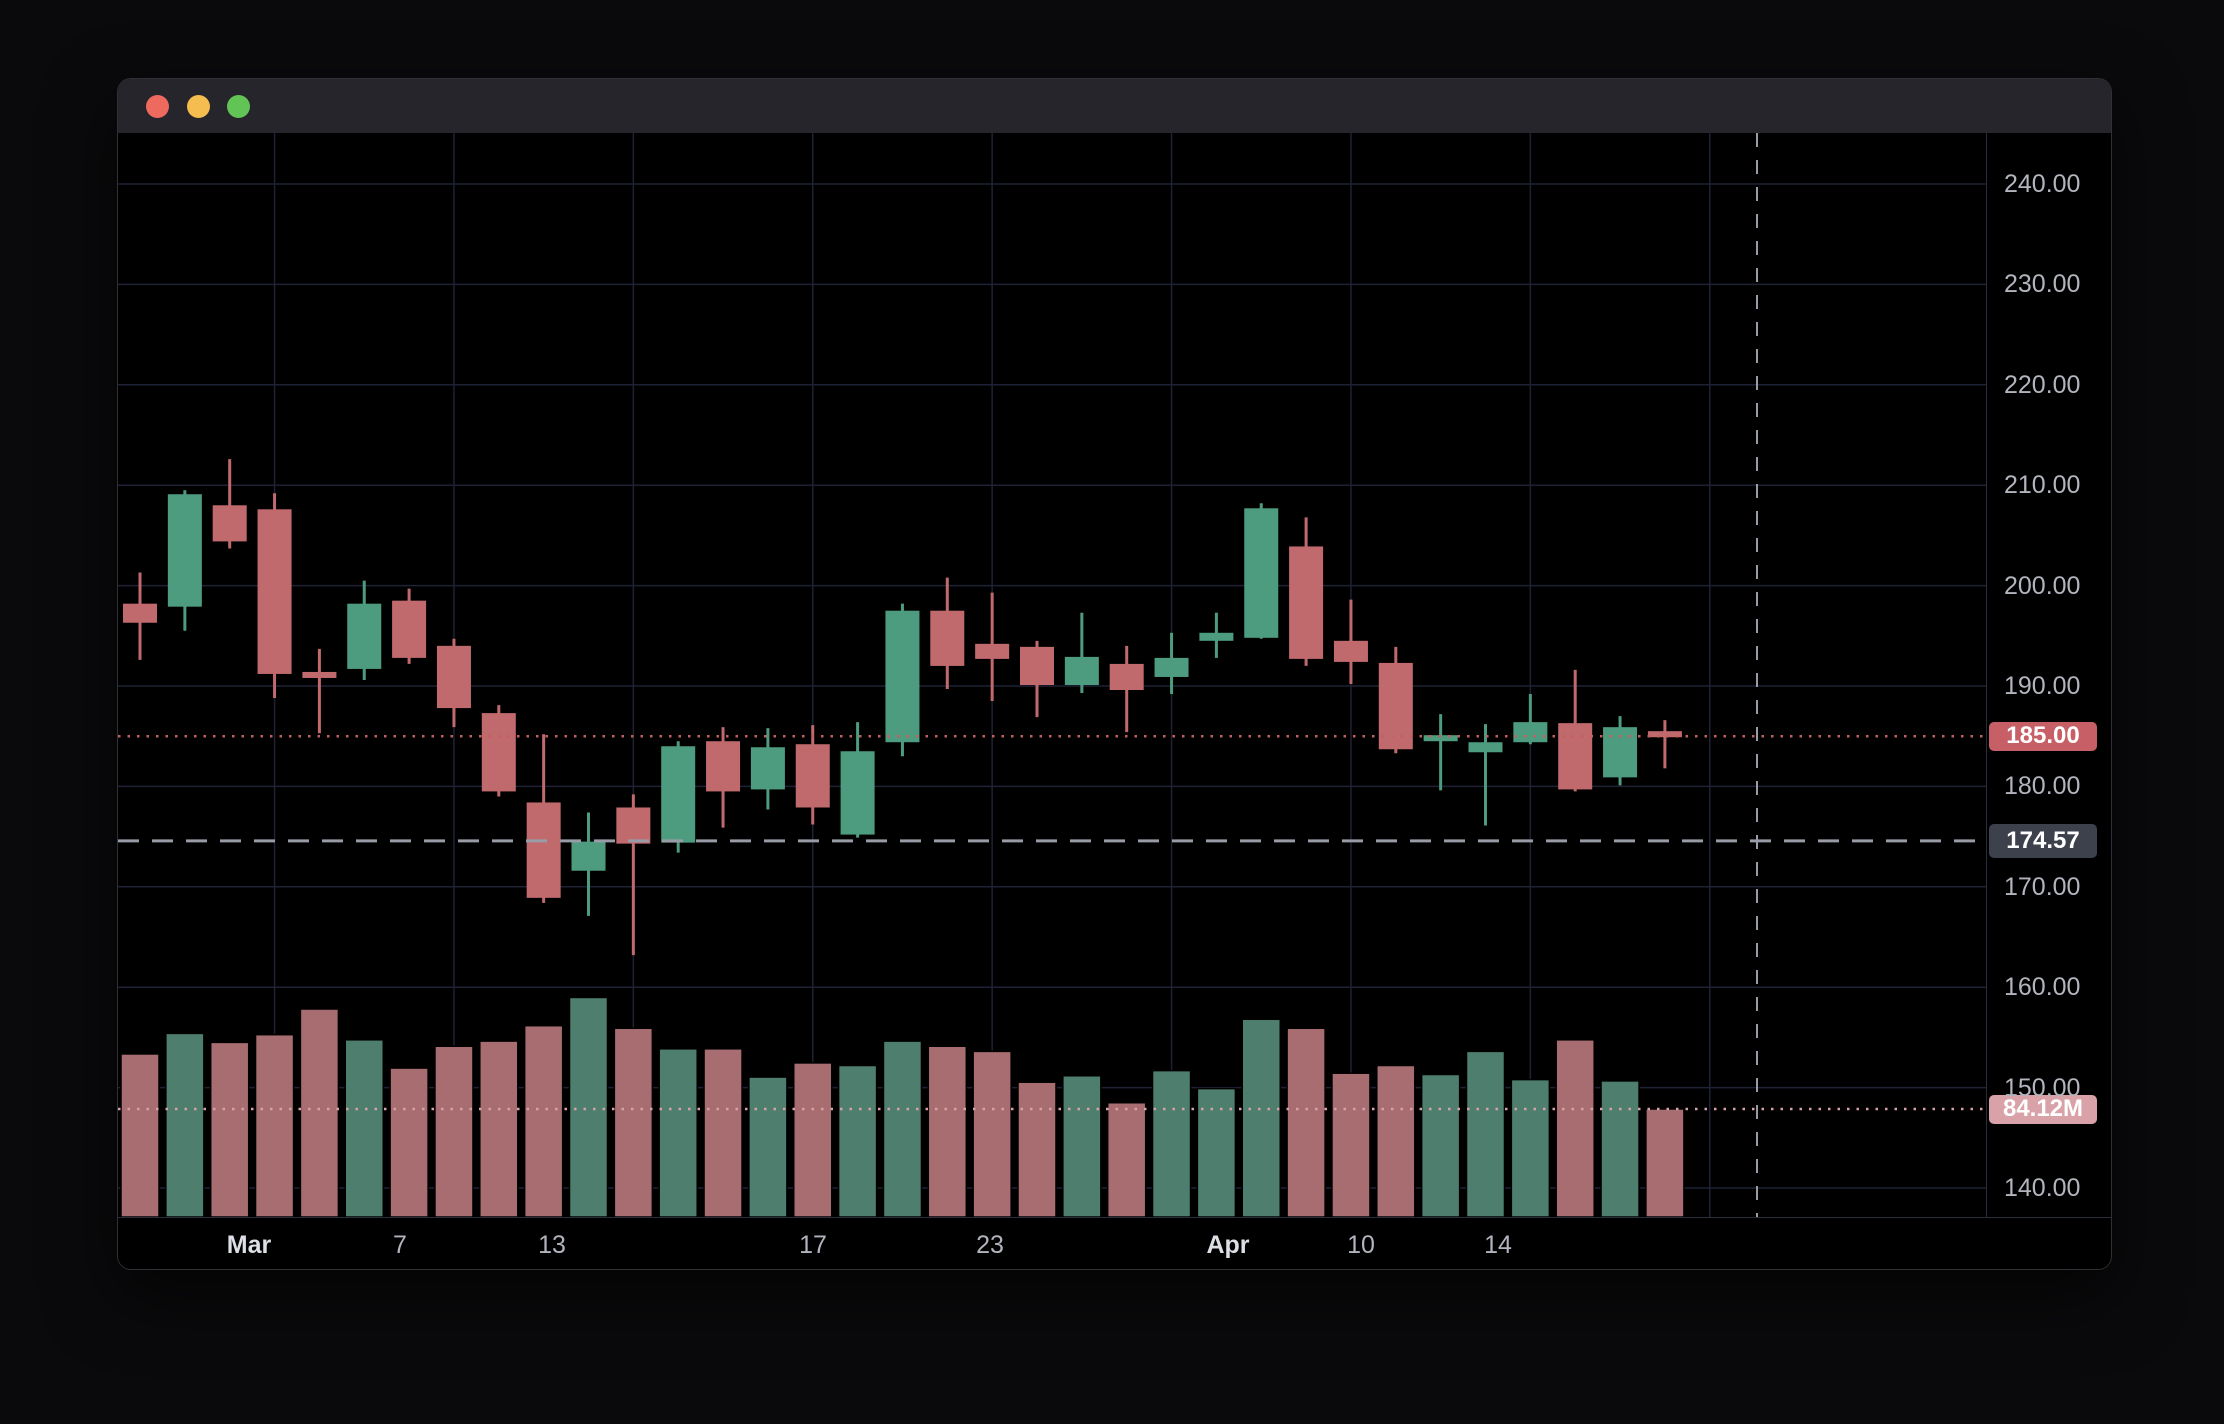 This screenshot has height=1424, width=2224. I want to click on time-axis: Mar 7 13 17 23 Apr 10 14, so click(1114, 1243).